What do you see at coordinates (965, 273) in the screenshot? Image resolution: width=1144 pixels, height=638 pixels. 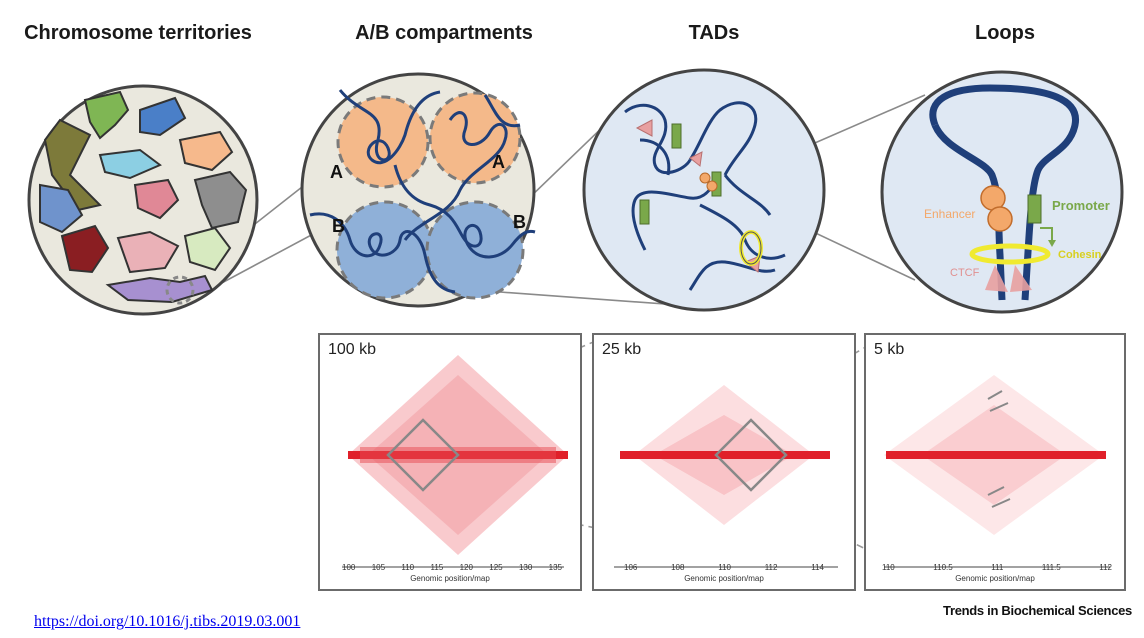 I see `ctcf-label: CTCF` at bounding box center [965, 273].